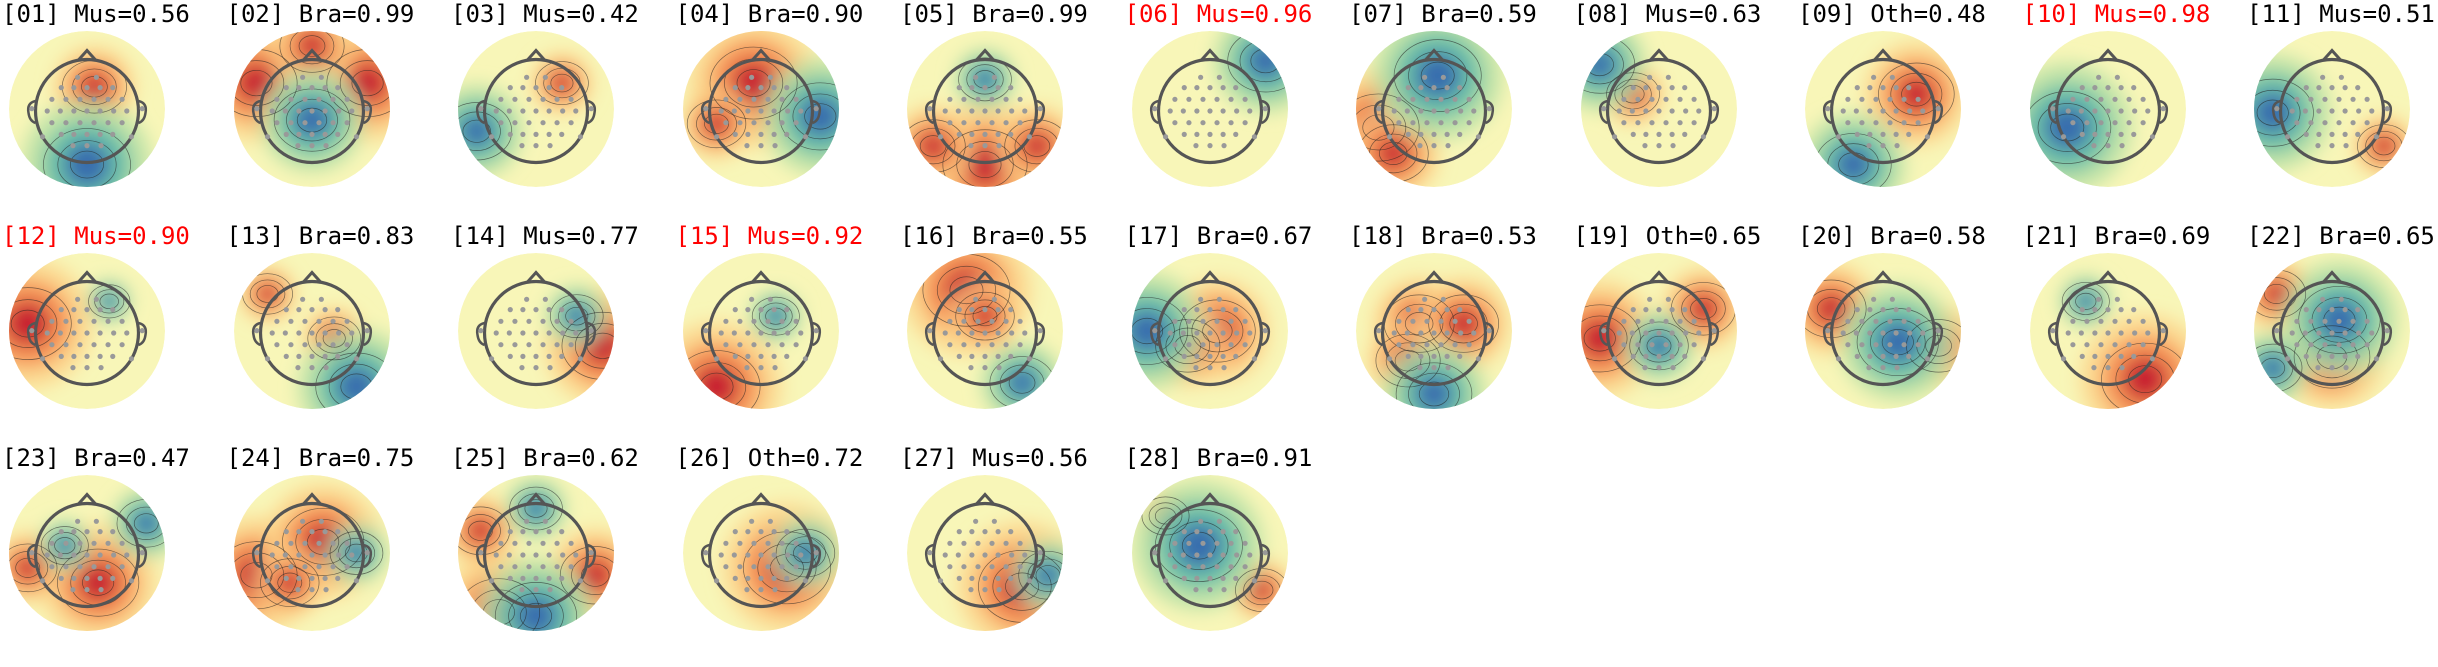 The width and height of the screenshot is (2438, 667). Describe the element at coordinates (788, 555) in the screenshot. I see `component-tile: [26] Oth=0.72` at that location.